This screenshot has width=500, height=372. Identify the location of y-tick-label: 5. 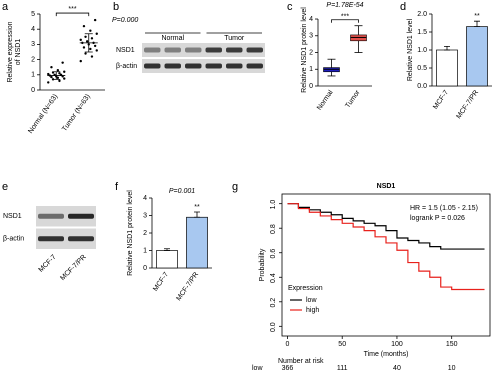
(33, 14).